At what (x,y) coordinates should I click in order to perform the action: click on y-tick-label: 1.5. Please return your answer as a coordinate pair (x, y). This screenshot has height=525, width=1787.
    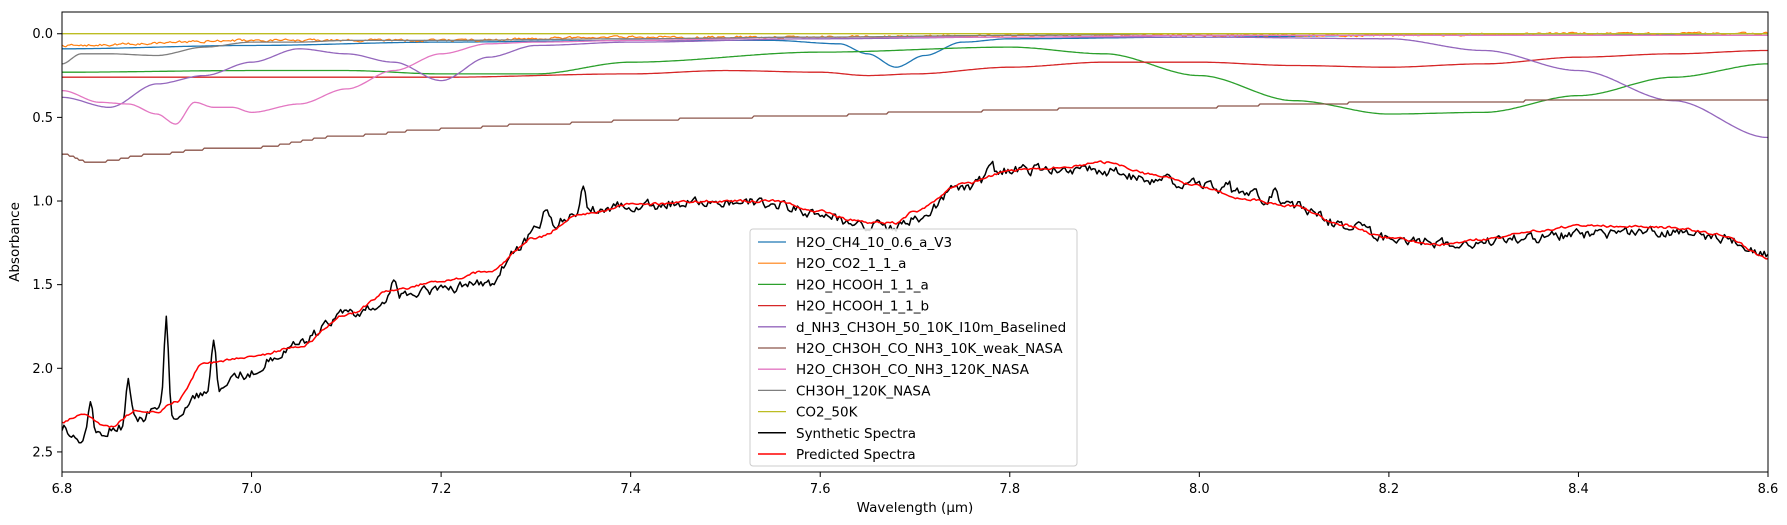
    Looking at the image, I should click on (42, 285).